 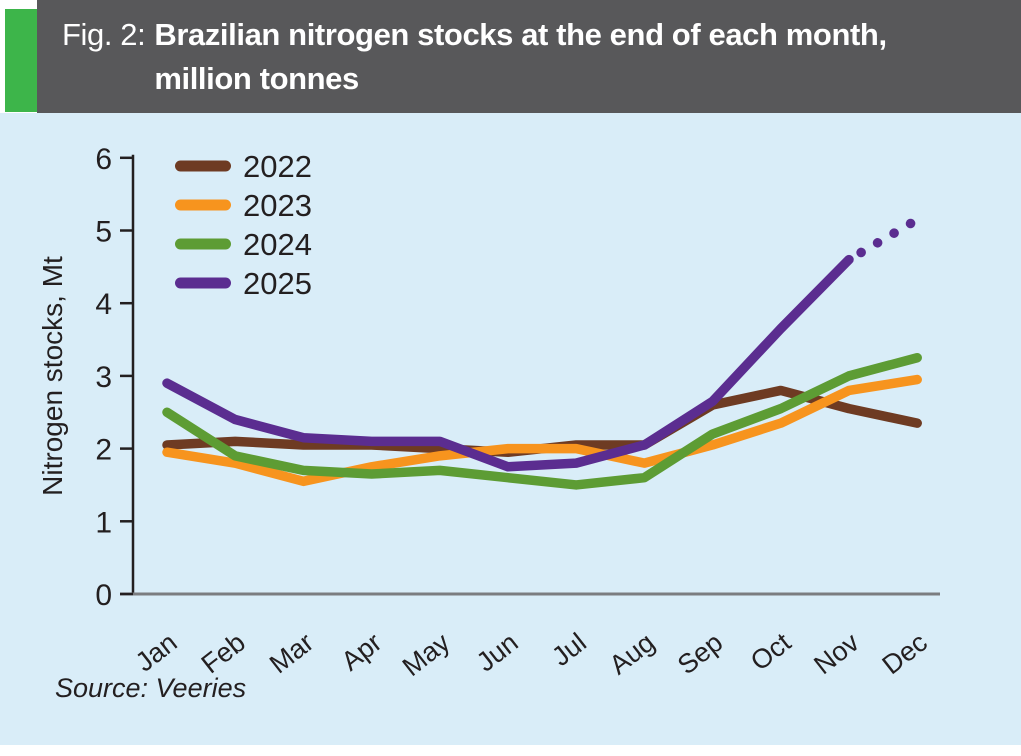 I want to click on x-tick-label: Jun, so click(x=497, y=652).